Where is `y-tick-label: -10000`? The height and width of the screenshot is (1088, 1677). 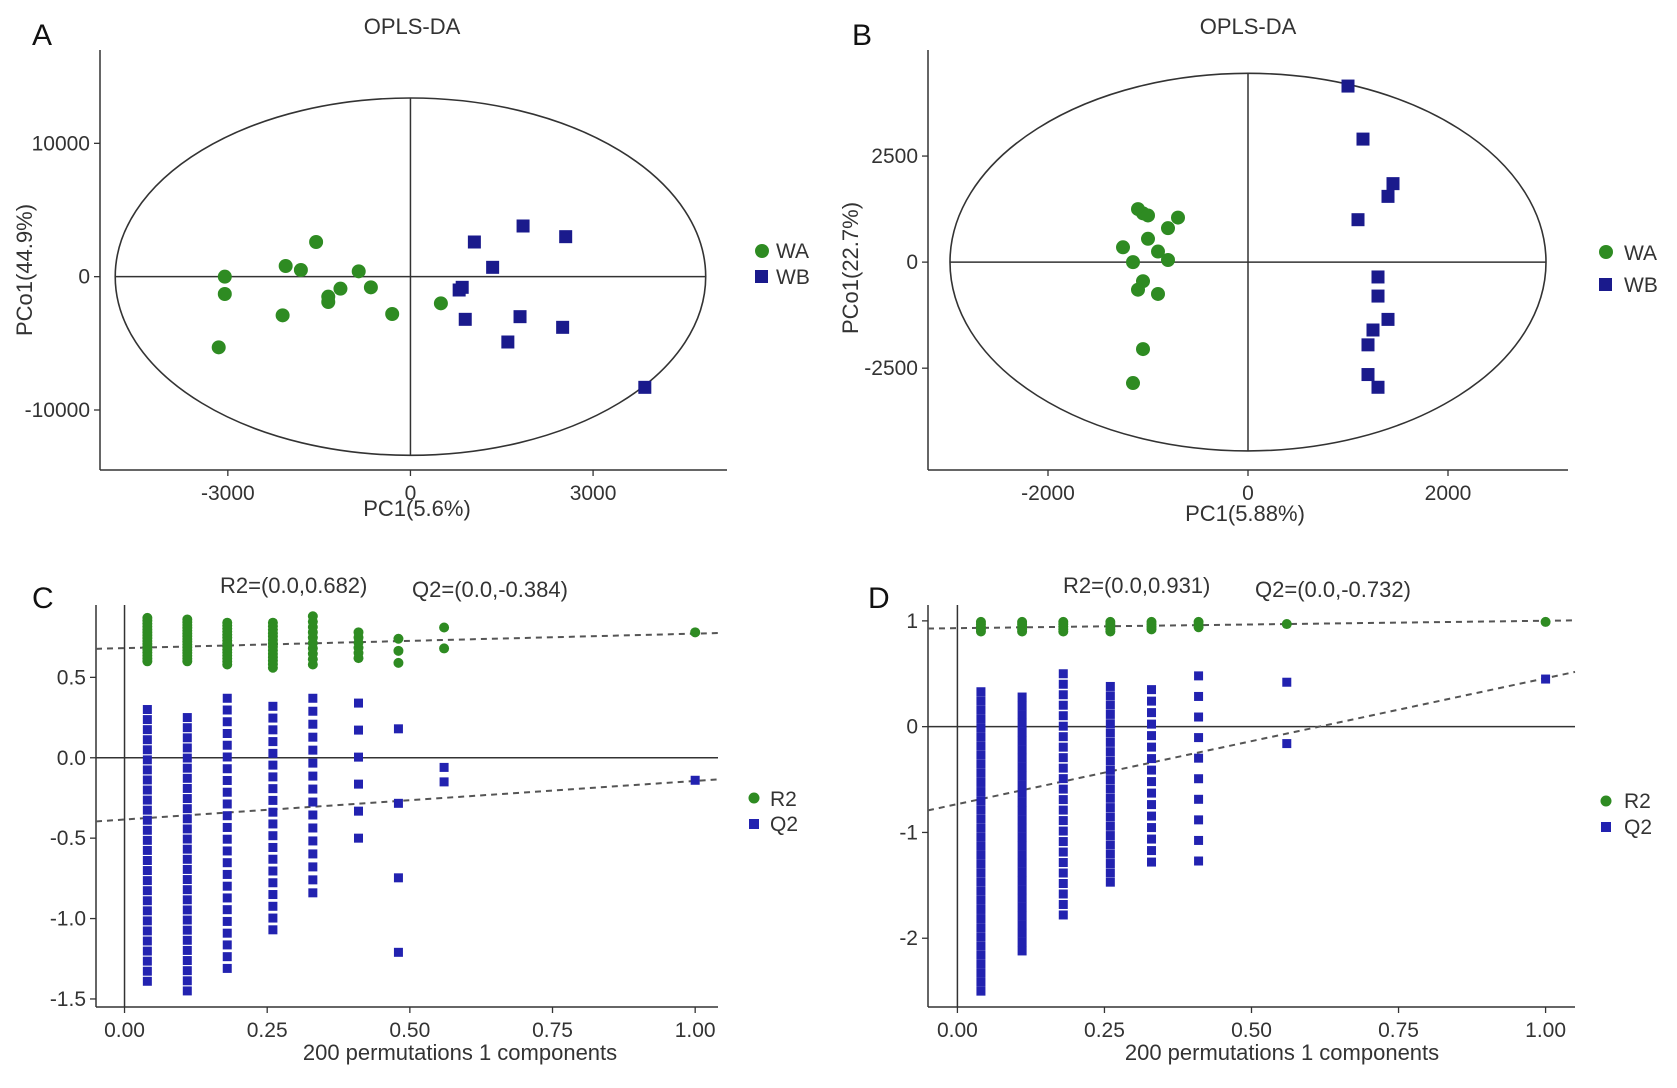 y-tick-label: -10000 is located at coordinates (57, 410).